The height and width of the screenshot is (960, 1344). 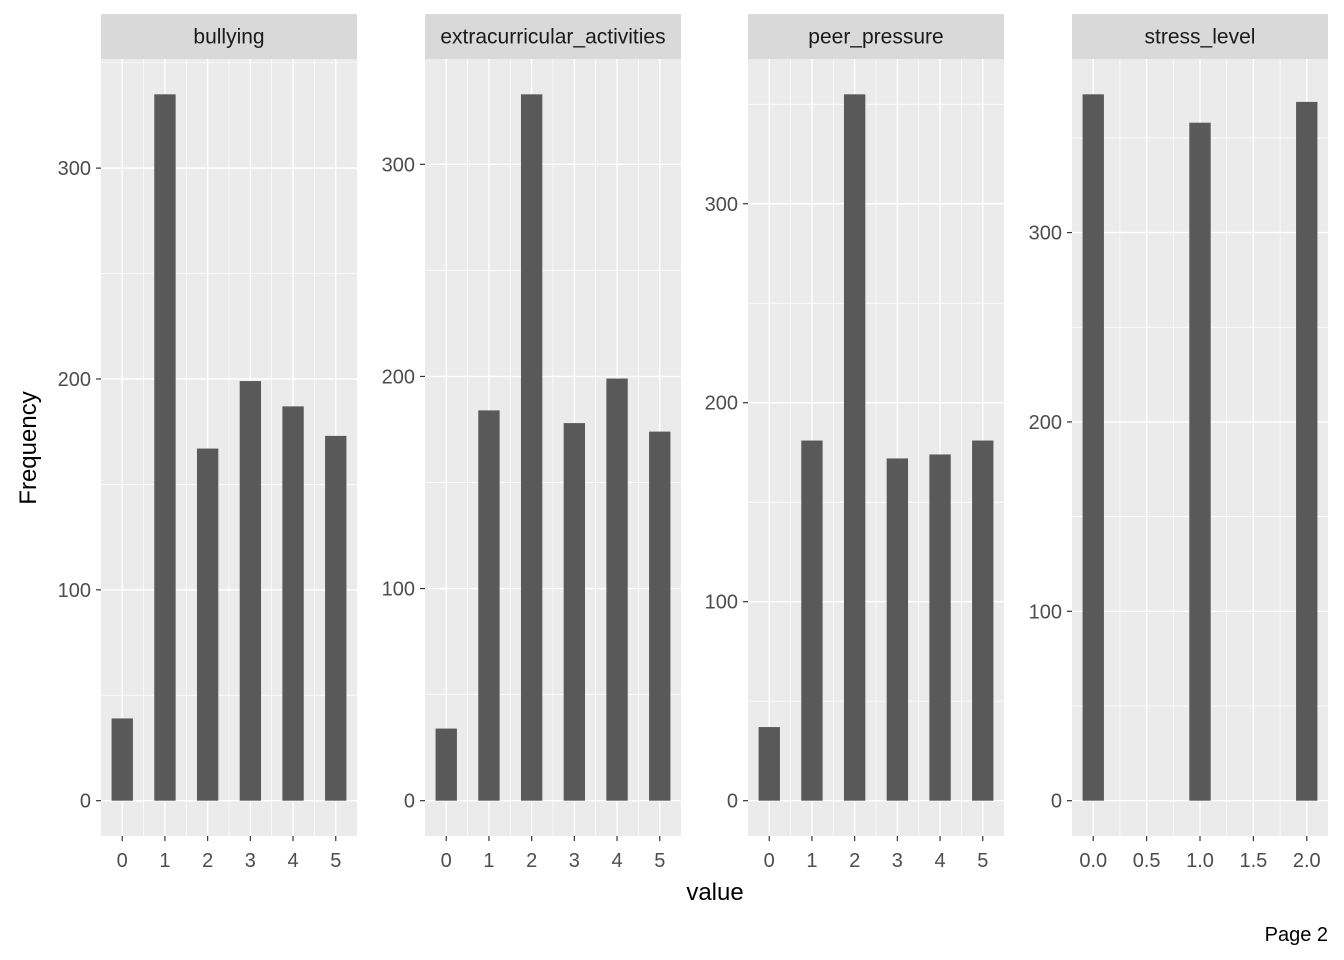 I want to click on facet-title: peer_pressure, so click(x=875, y=37).